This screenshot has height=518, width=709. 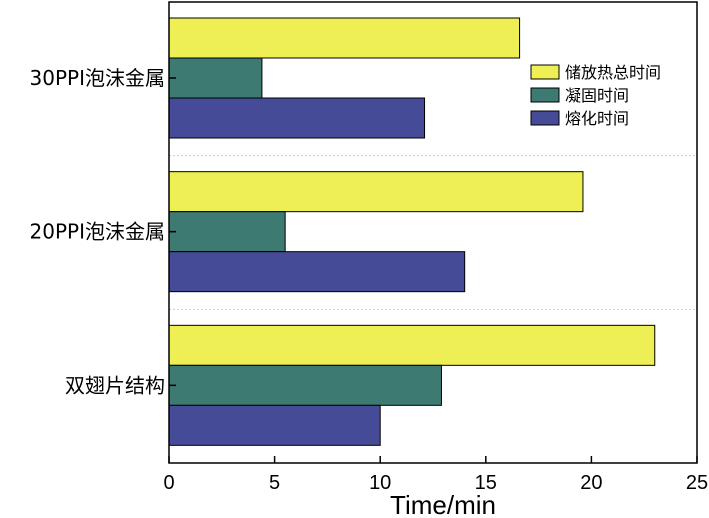 I want to click on legend-label: 储放热总时间, so click(x=613, y=72).